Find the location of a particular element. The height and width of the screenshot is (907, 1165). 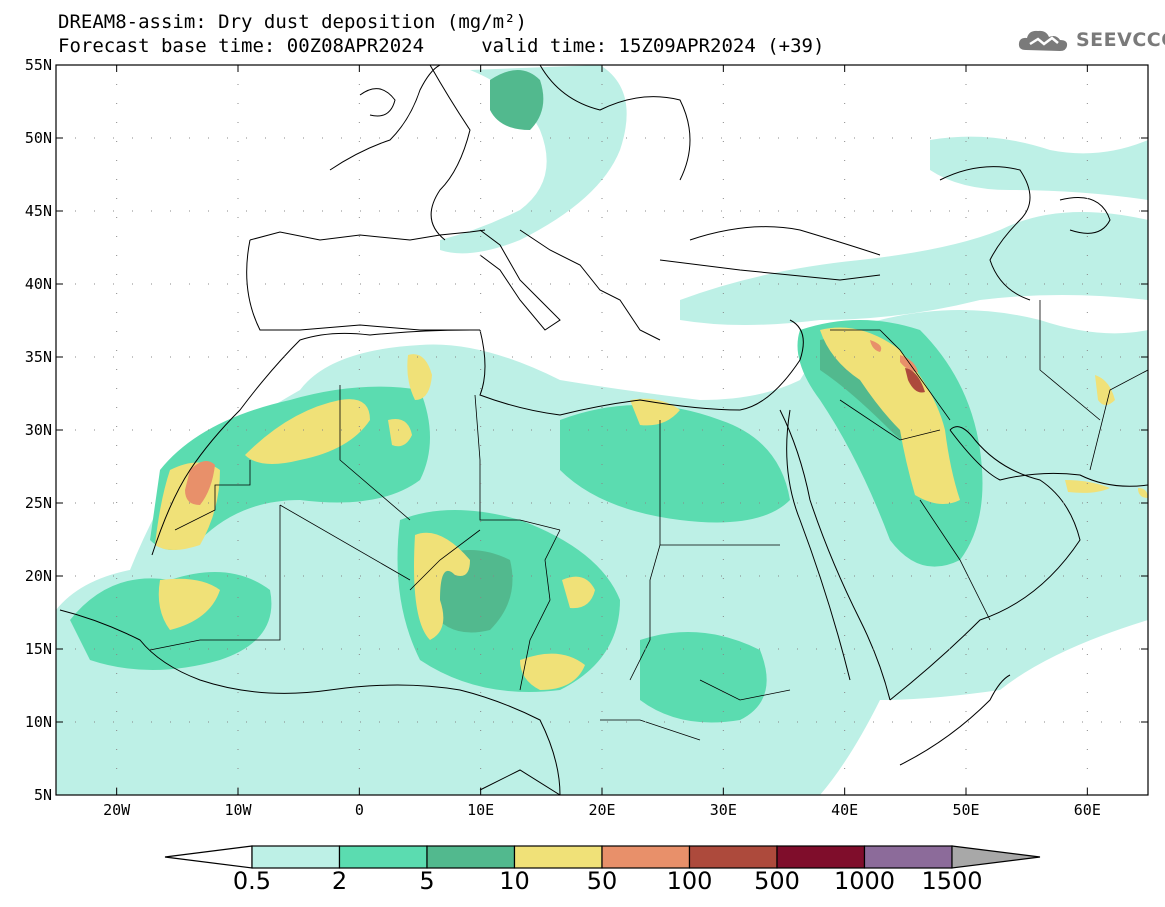

logo-text: SEEVCCC is located at coordinates (1120, 40).